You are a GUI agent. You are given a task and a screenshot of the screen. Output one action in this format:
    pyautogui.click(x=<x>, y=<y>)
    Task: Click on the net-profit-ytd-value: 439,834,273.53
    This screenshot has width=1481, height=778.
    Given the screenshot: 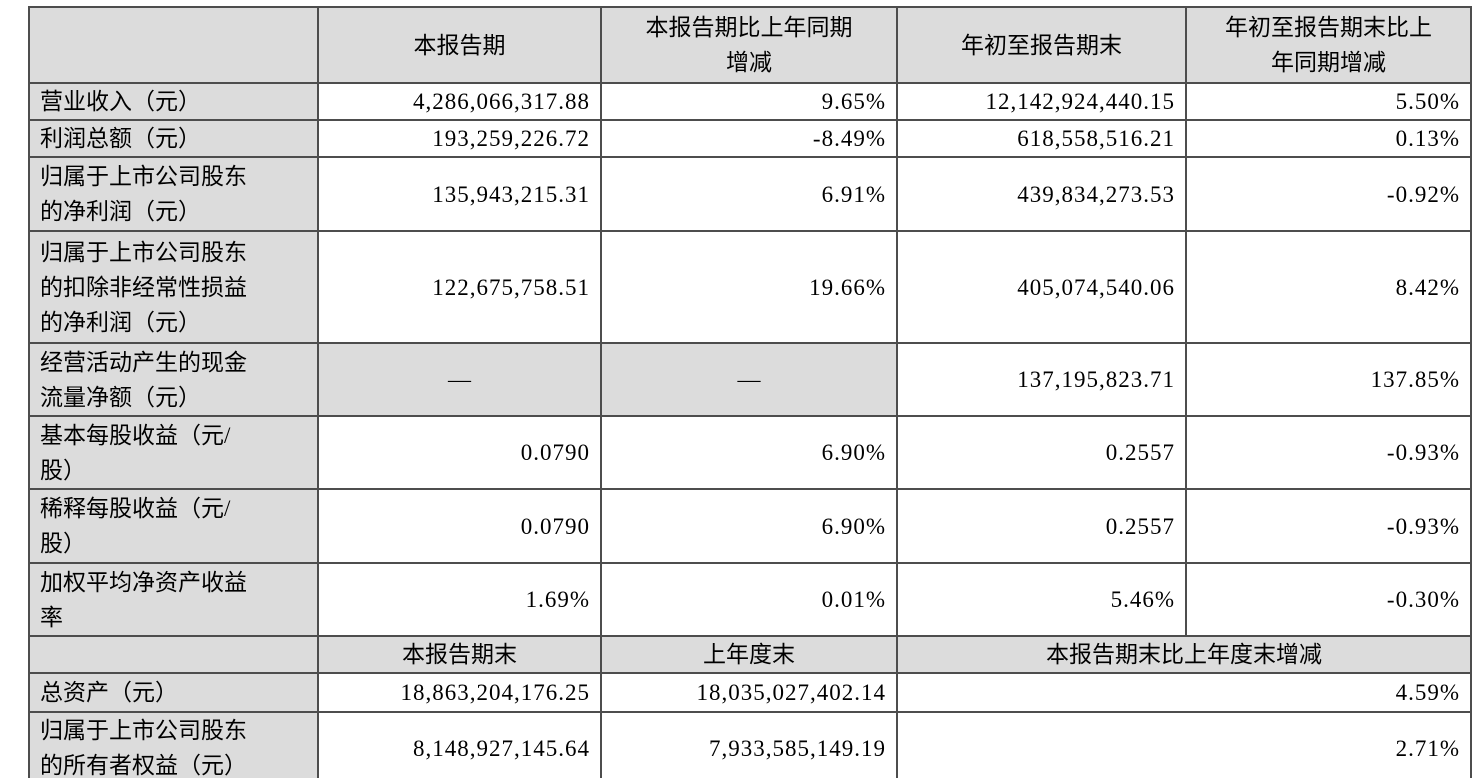 What is the action you would take?
    pyautogui.click(x=1041, y=194)
    